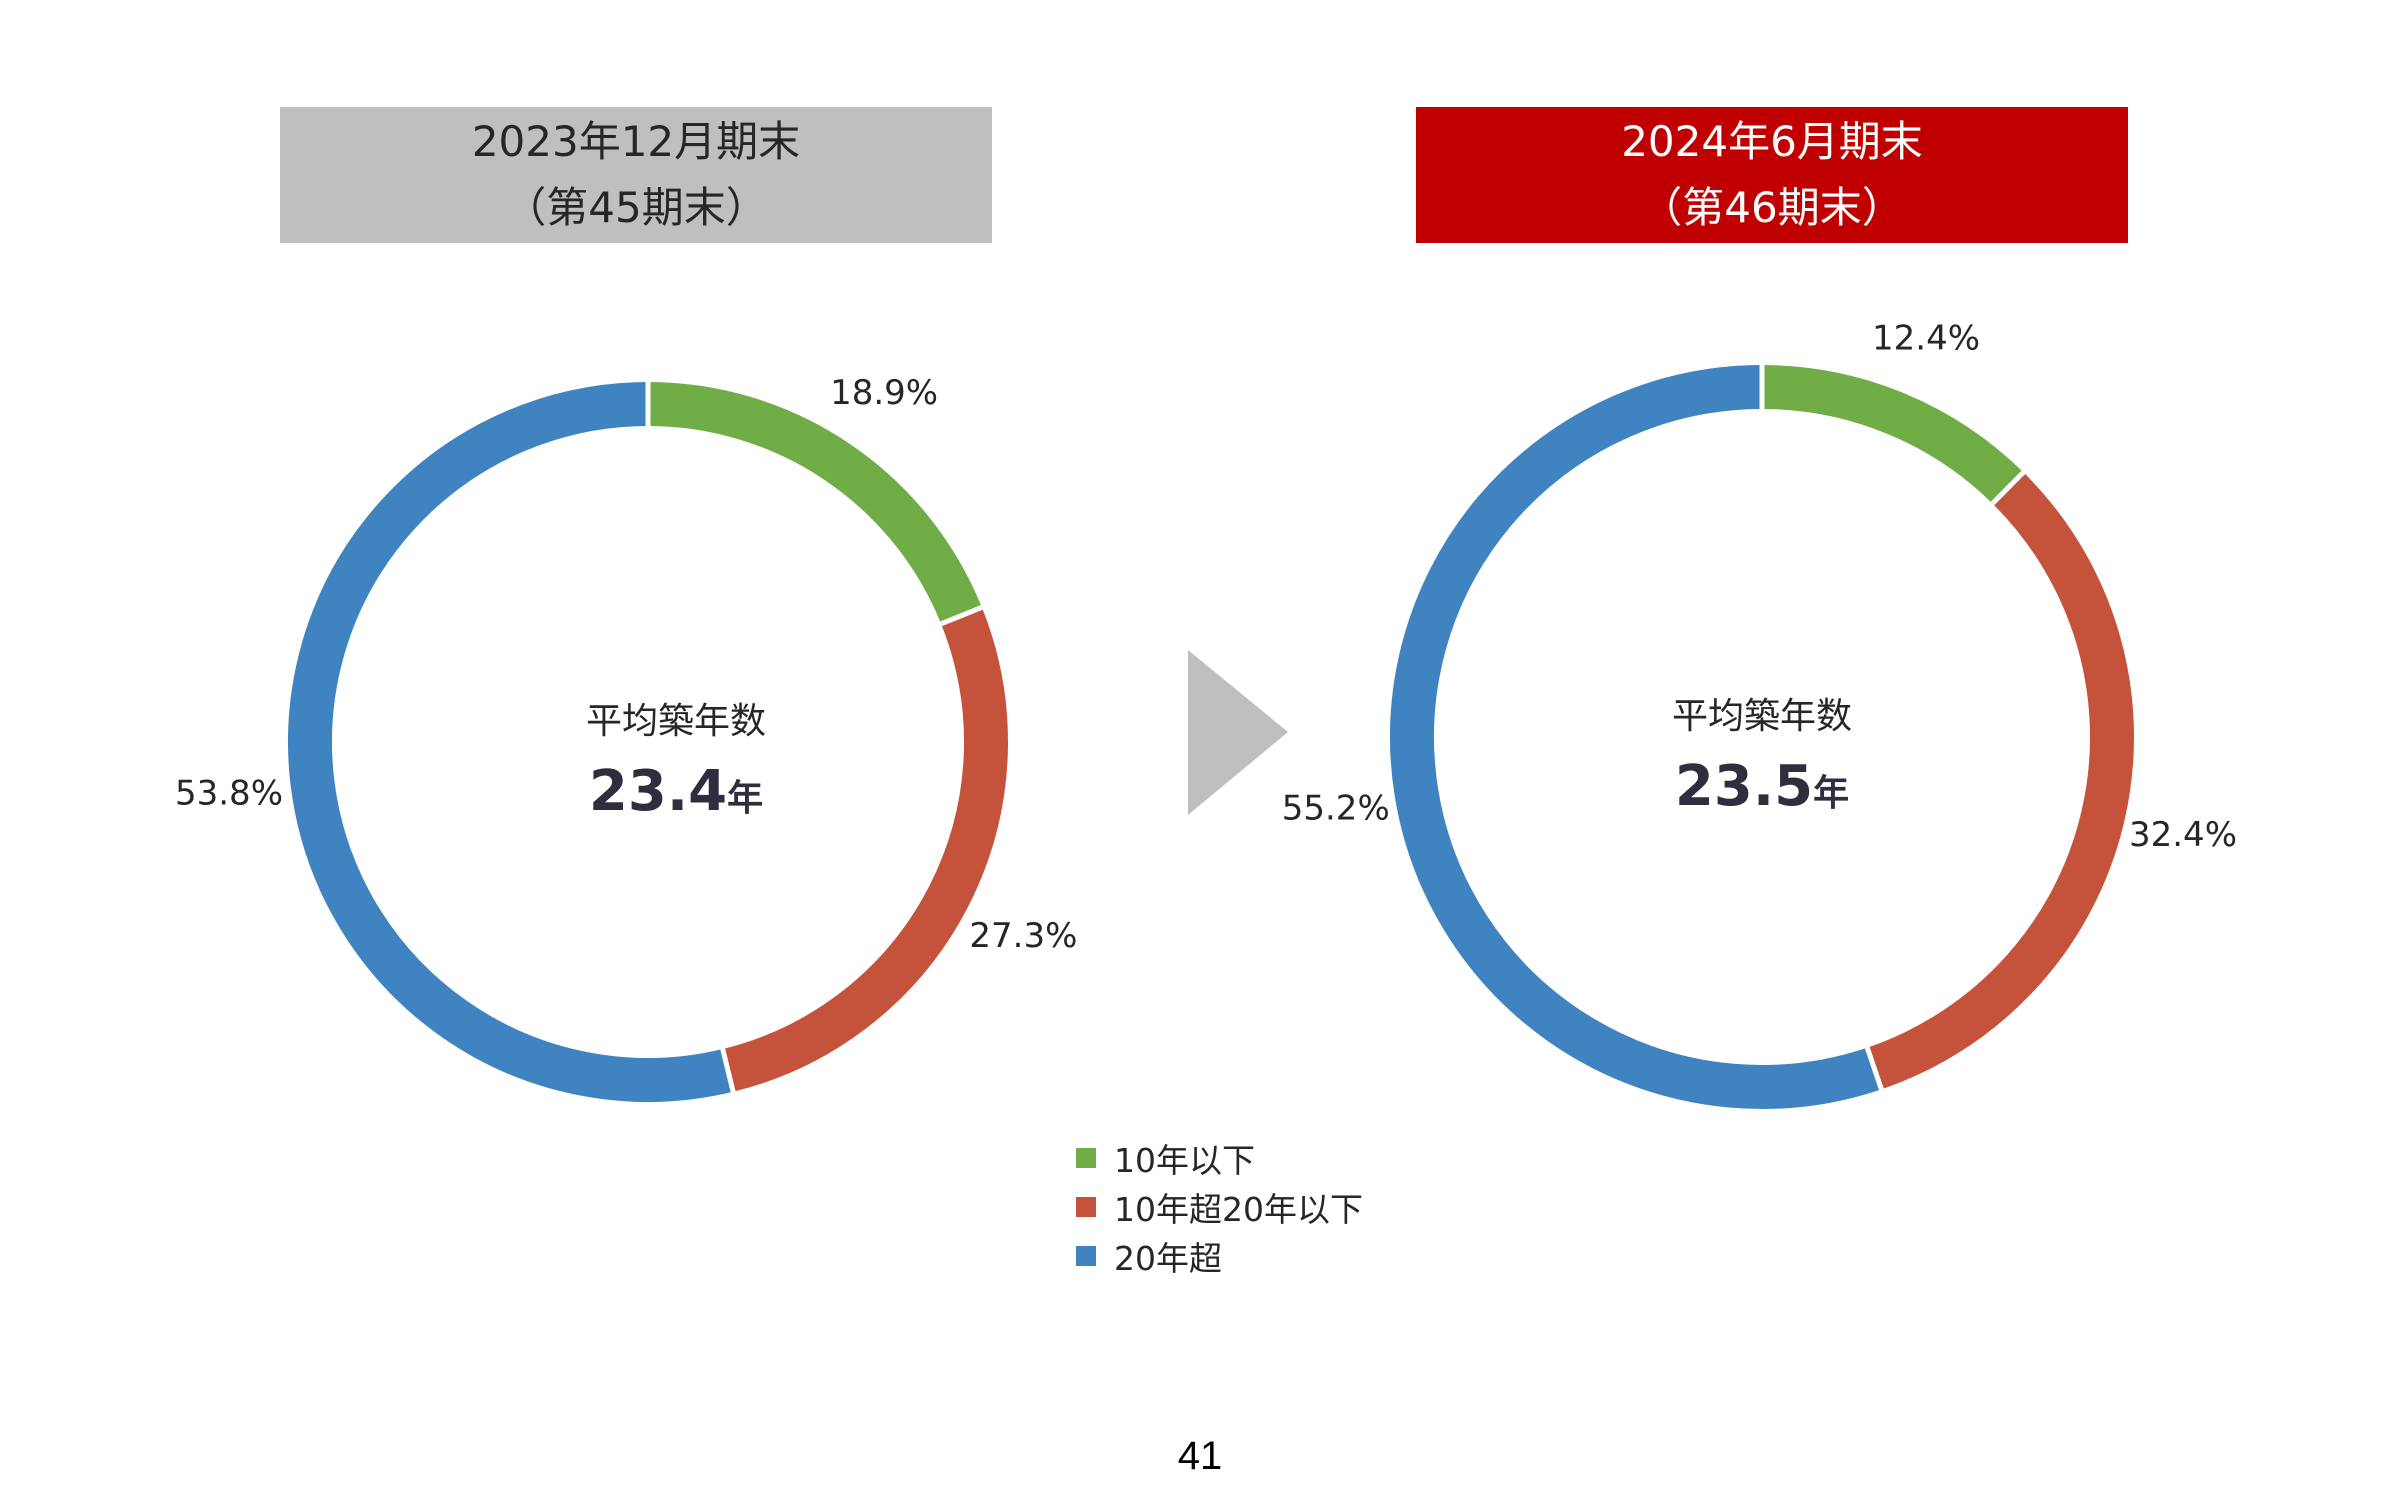 The height and width of the screenshot is (1494, 2400). What do you see at coordinates (2183, 835) in the screenshot?
I see `label-10-to-20-years: 32.4%` at bounding box center [2183, 835].